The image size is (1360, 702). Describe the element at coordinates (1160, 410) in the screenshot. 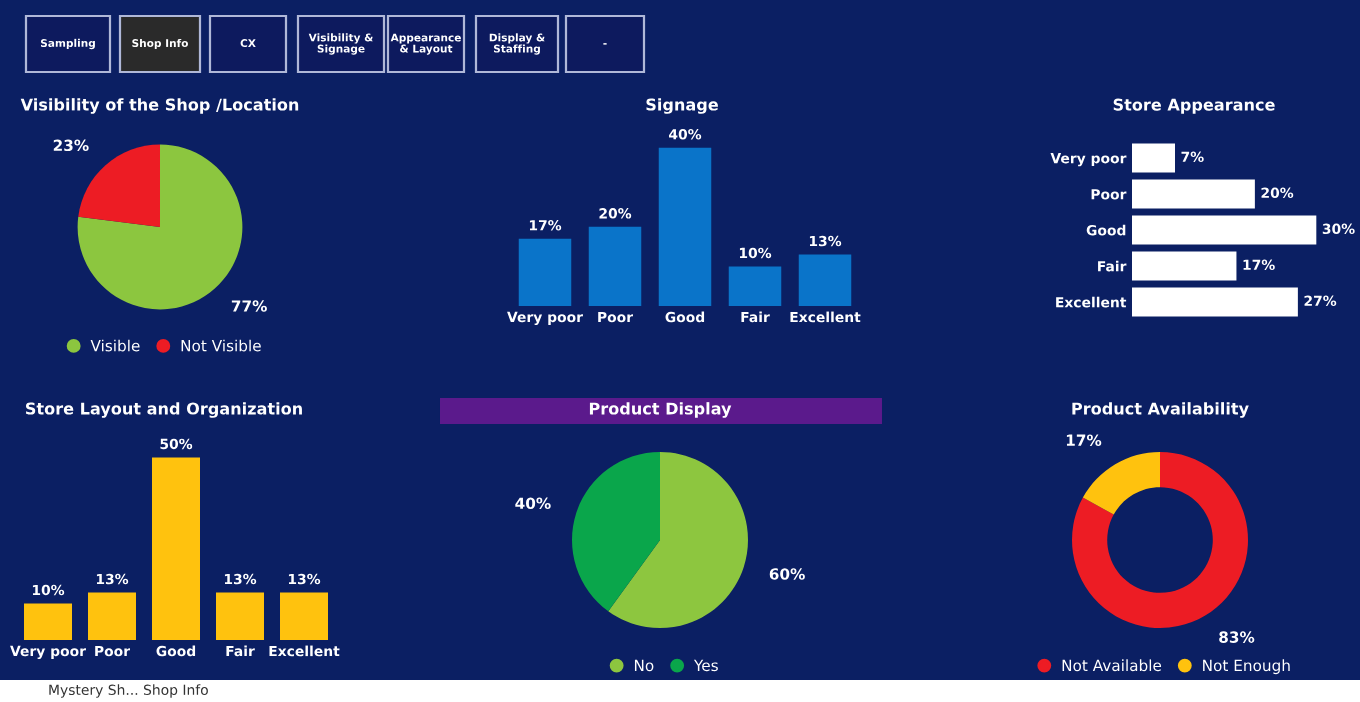

I see `chart-title: Product Availability` at that location.